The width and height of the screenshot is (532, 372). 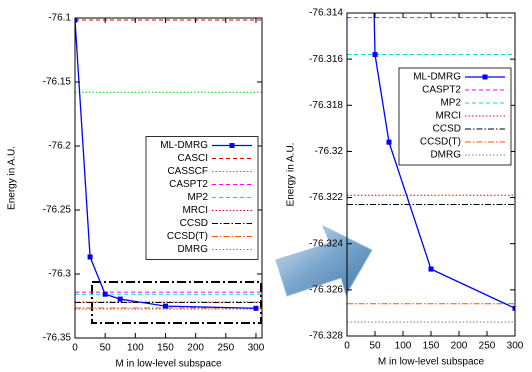 What do you see at coordinates (326, 105) in the screenshot?
I see `y-tick-label: -76.318` at bounding box center [326, 105].